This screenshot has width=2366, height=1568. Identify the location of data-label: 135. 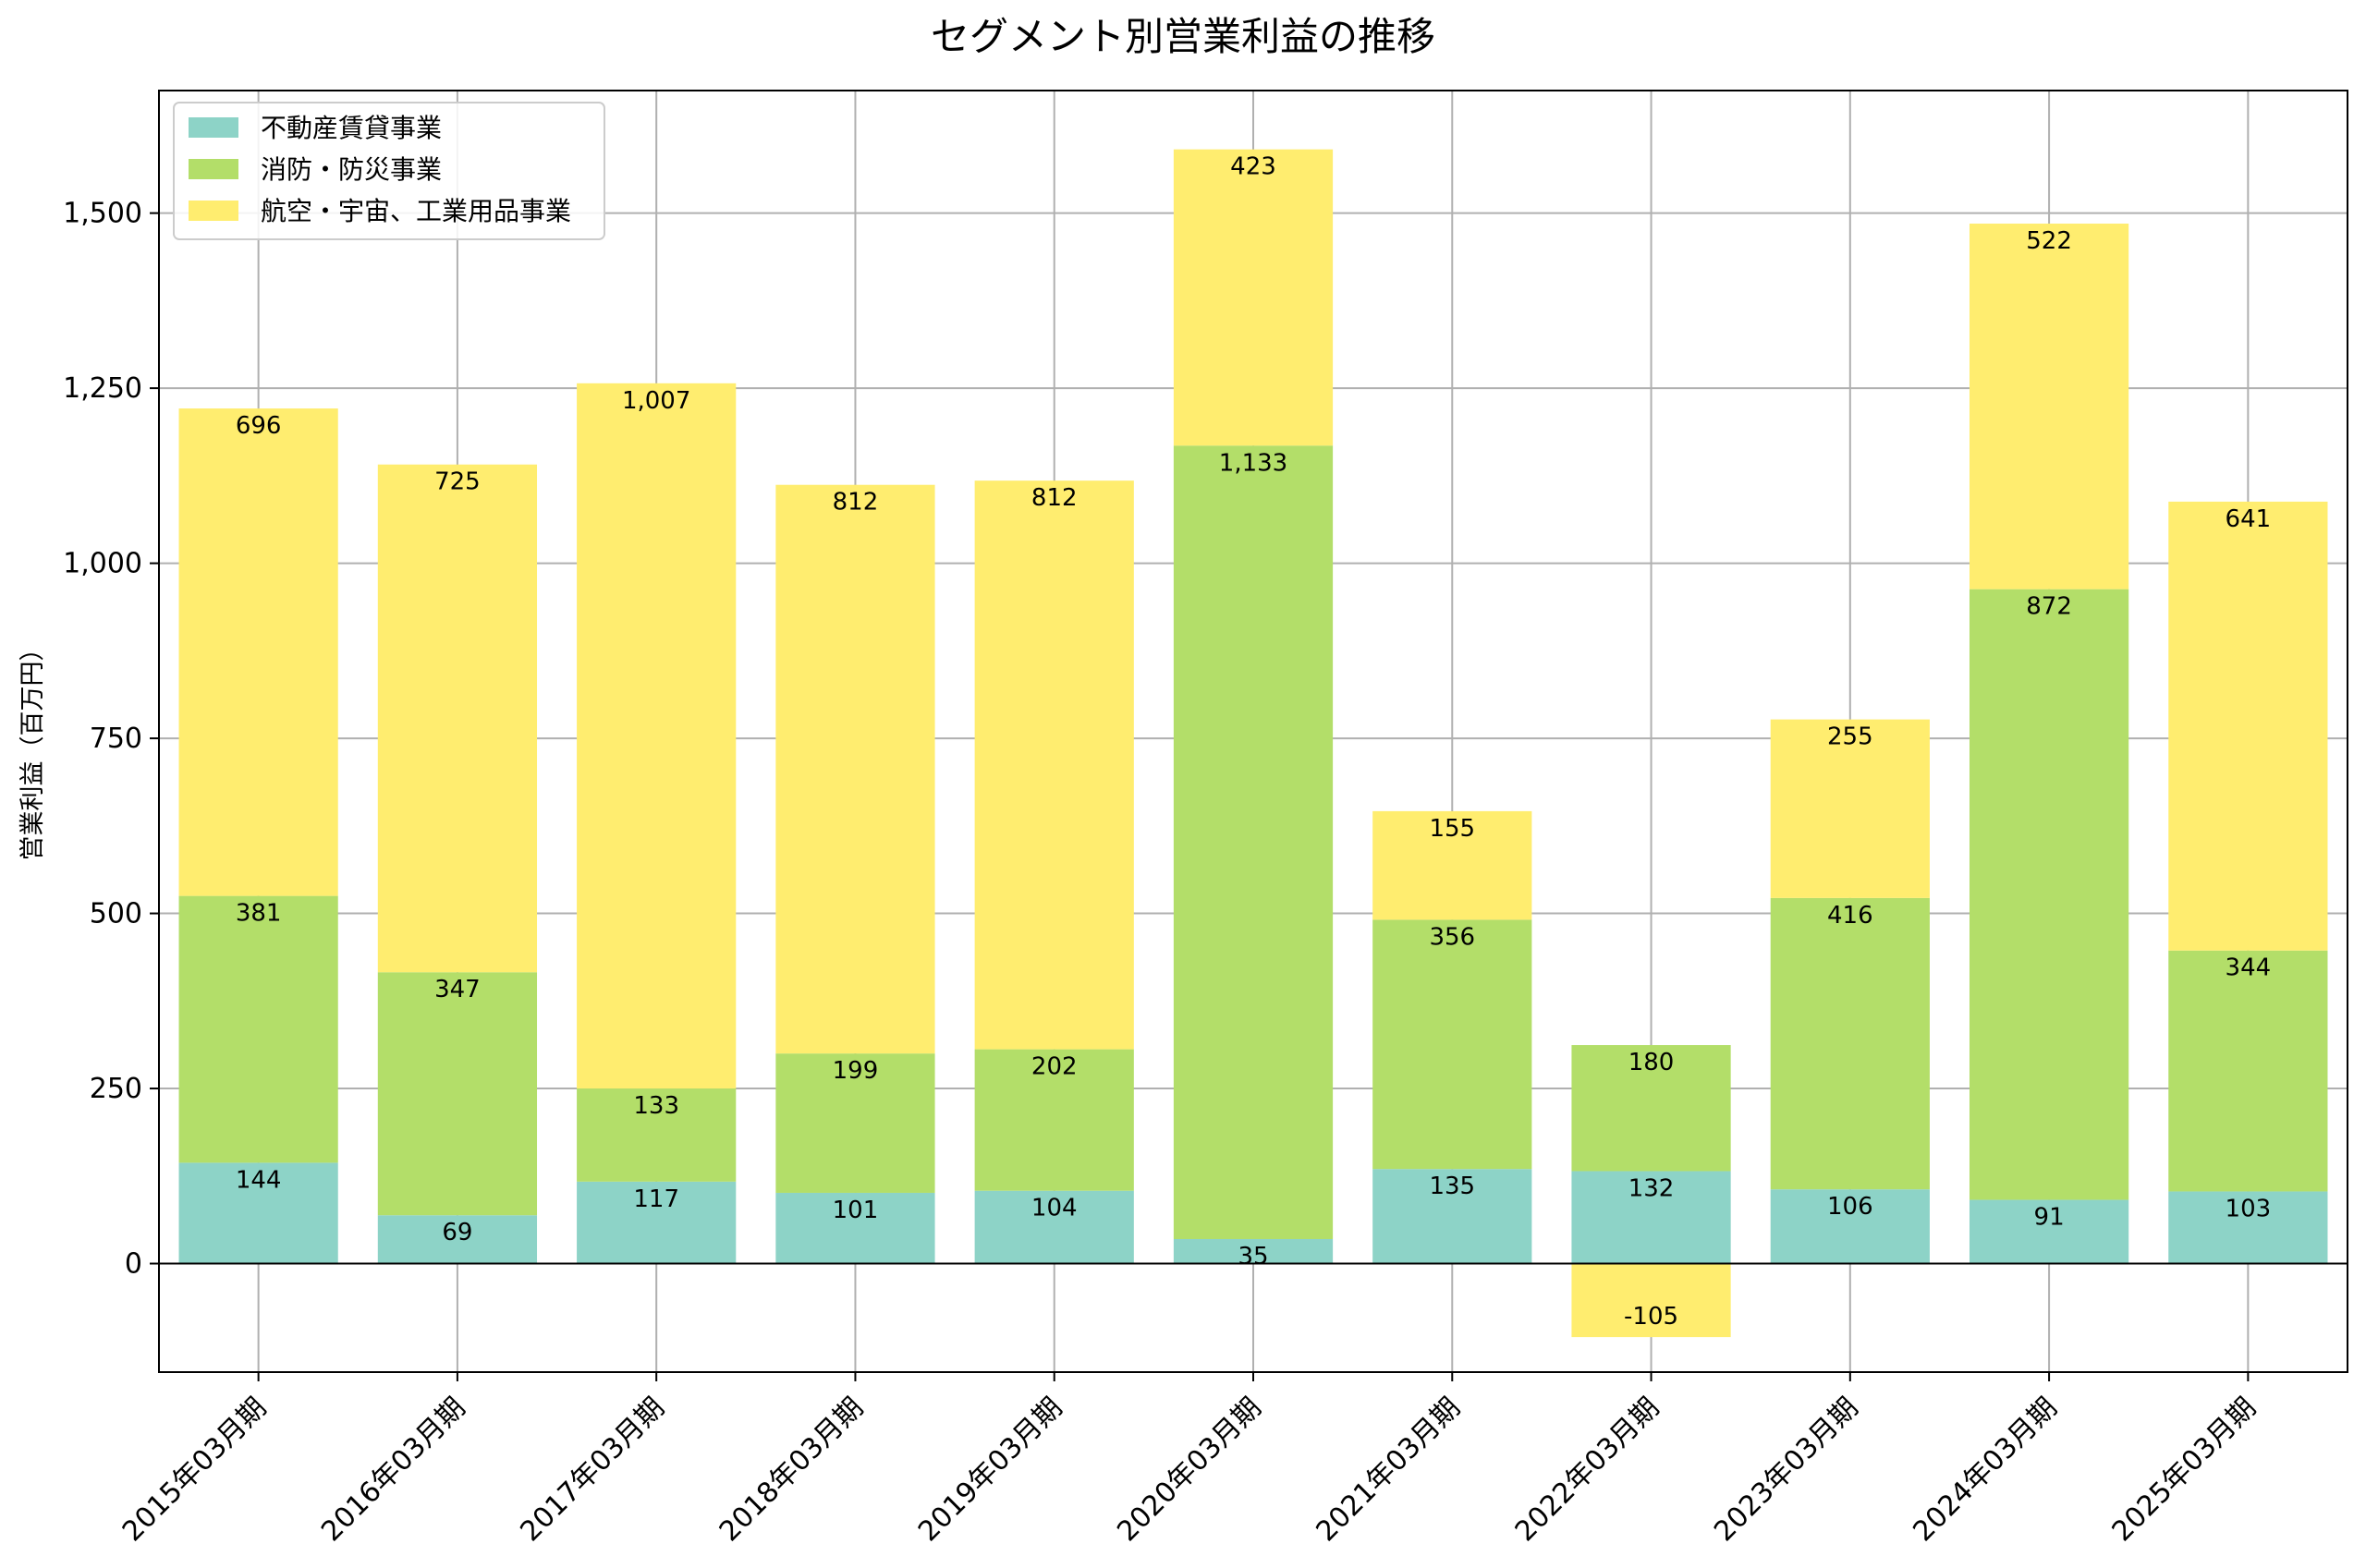
(1452, 1186).